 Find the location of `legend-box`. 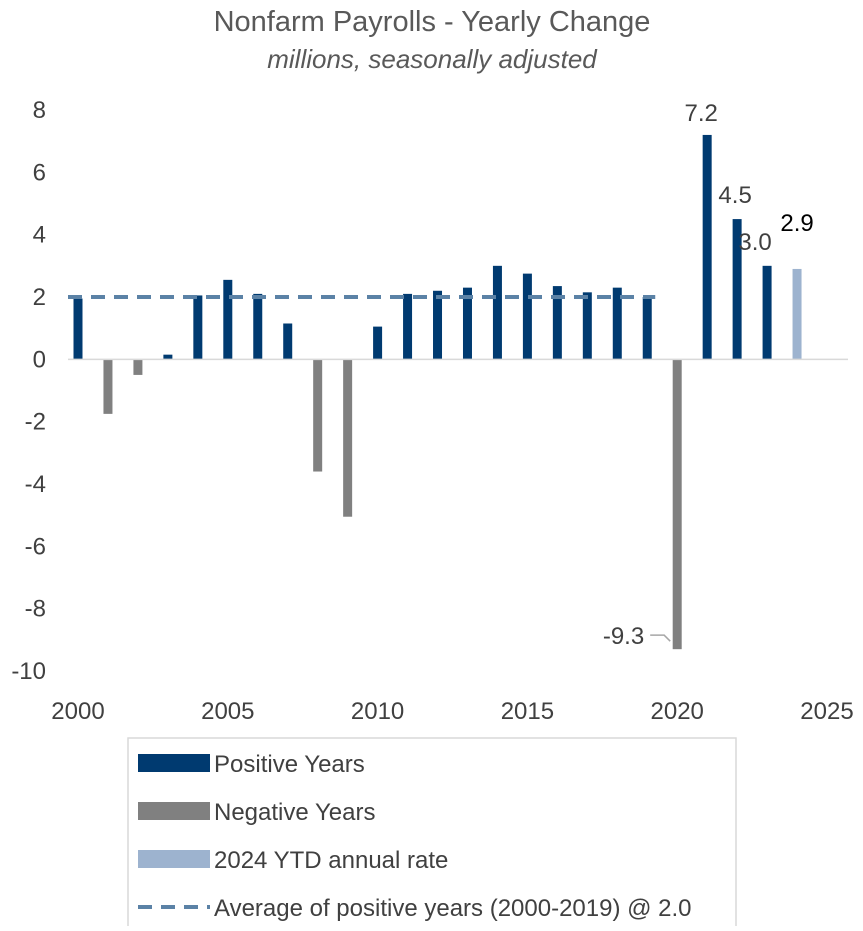

legend-box is located at coordinates (432, 833).